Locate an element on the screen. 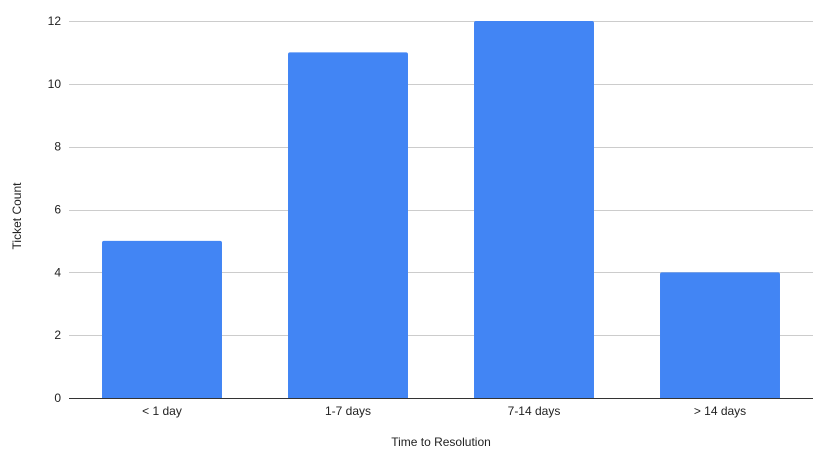 The width and height of the screenshot is (828, 463). y-tick-label: 10 is located at coordinates (55, 84).